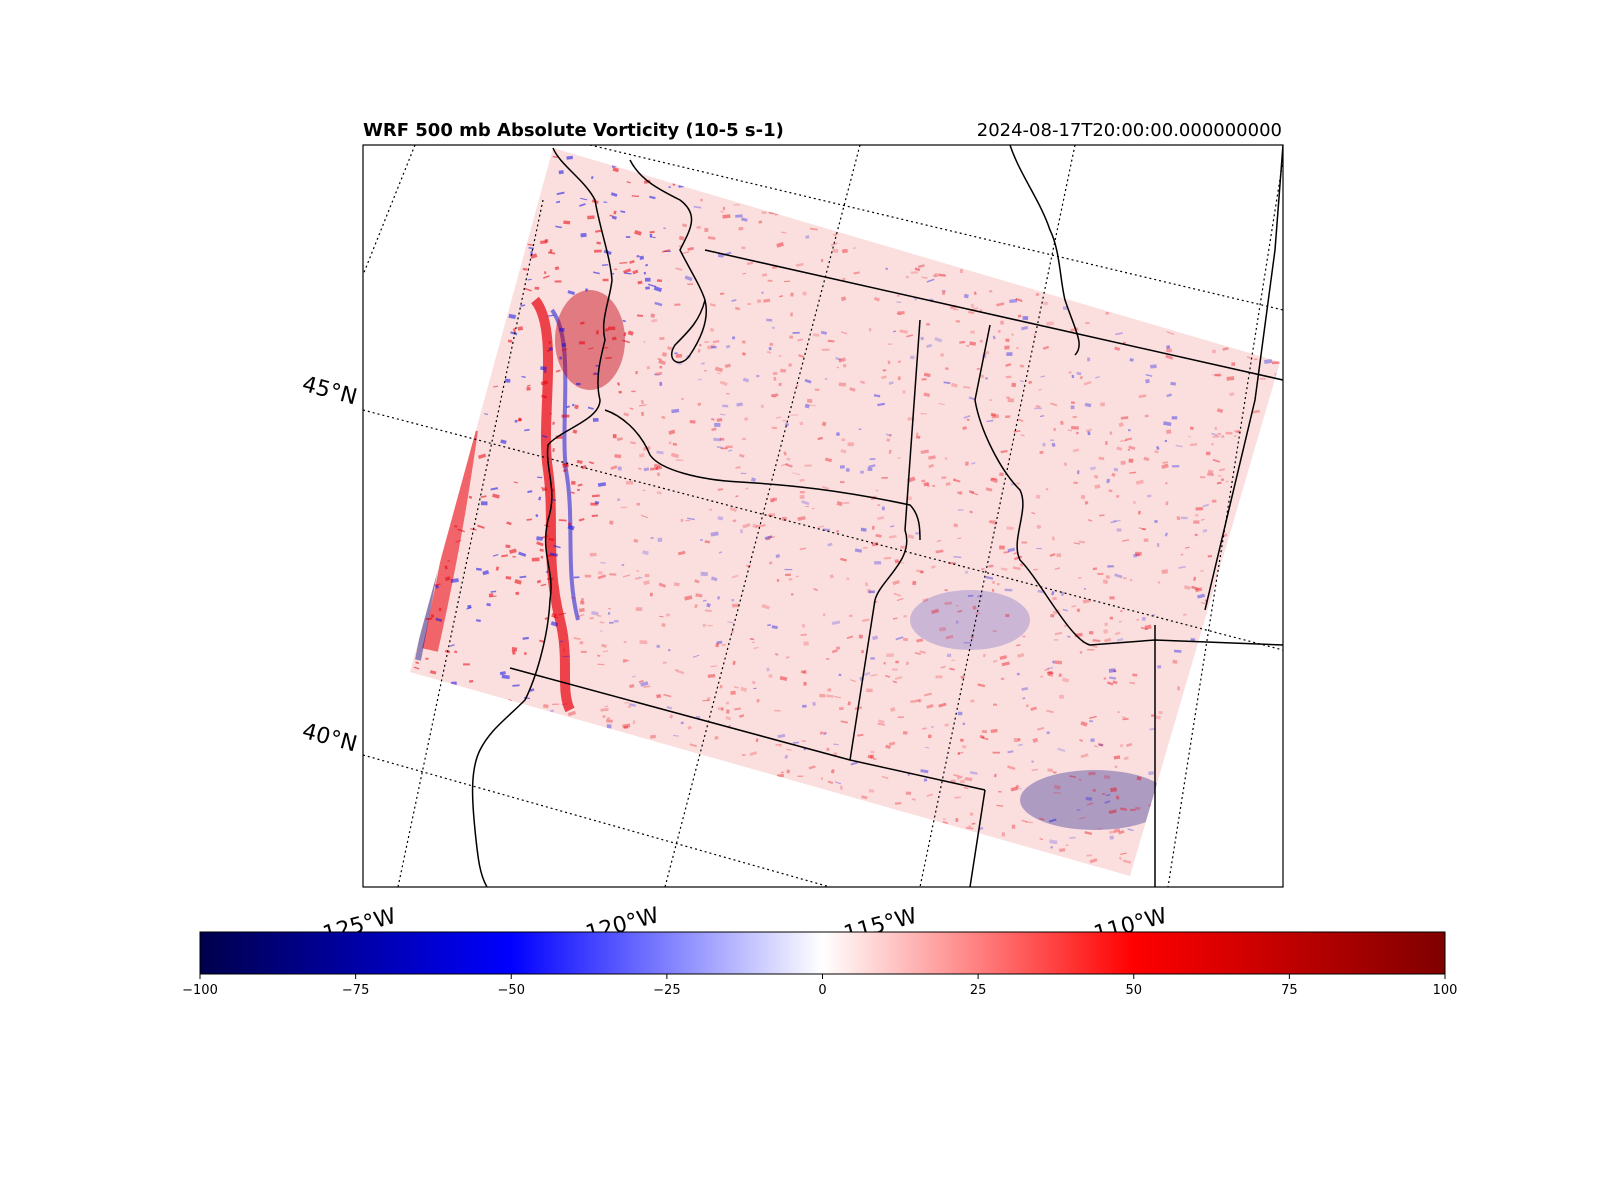 The height and width of the screenshot is (1200, 1600). What do you see at coordinates (470, 543) in the screenshot?
I see `lon-125-gridline` at bounding box center [470, 543].